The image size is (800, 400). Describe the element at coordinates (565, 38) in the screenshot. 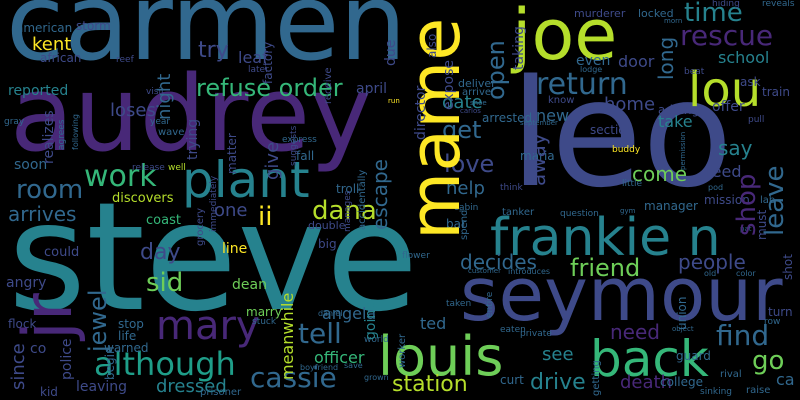

I see `word-joe: joe` at that location.